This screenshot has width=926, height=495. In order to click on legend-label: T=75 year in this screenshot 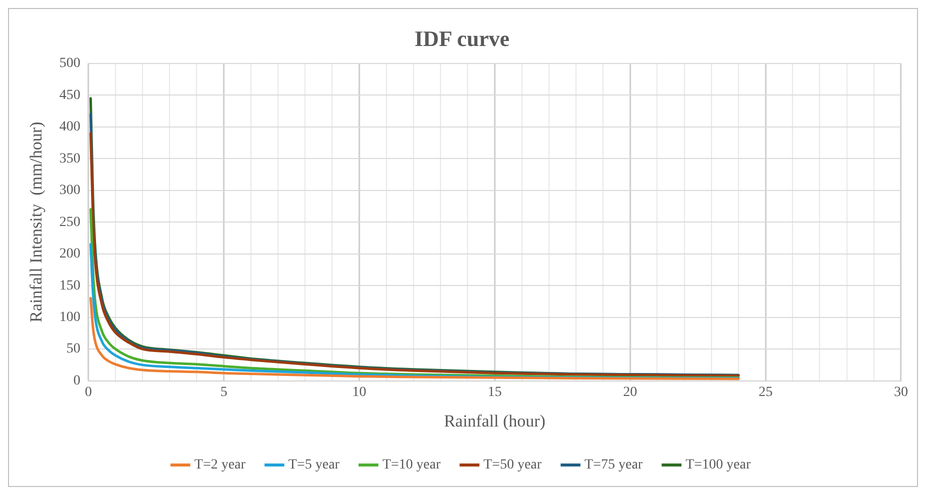, I will do `click(613, 465)`.